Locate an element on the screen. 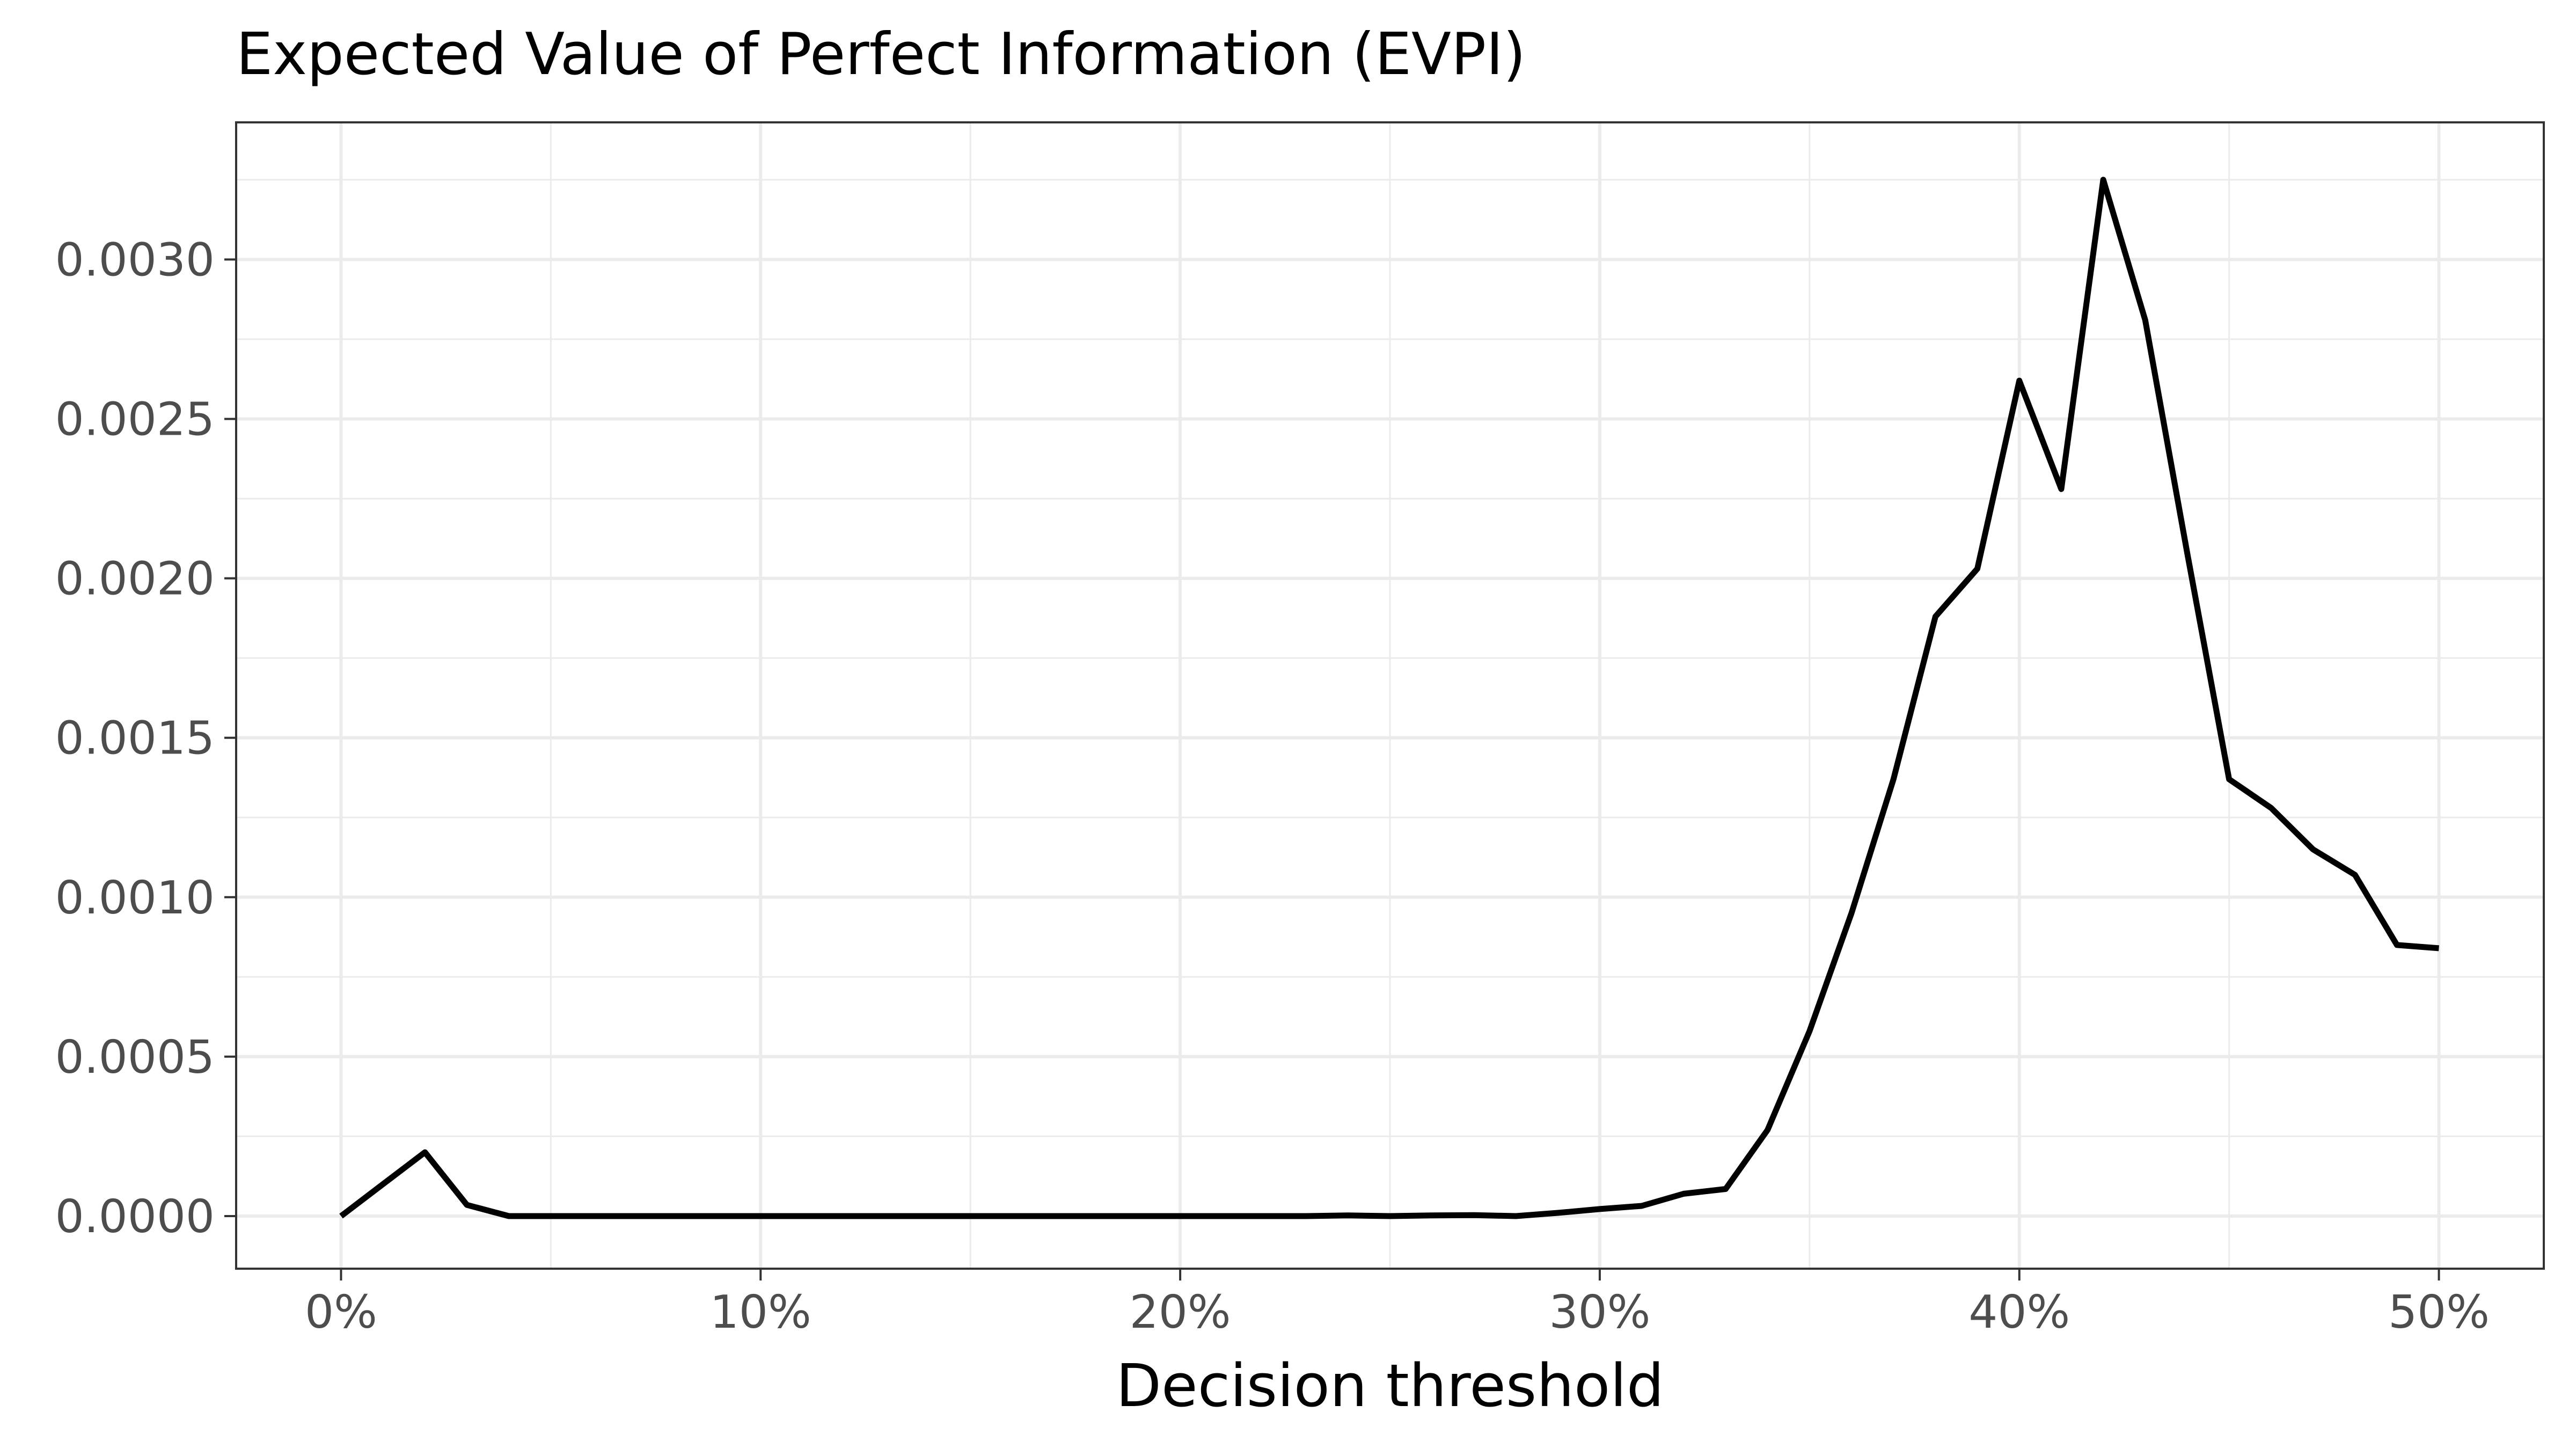 Image resolution: width=2576 pixels, height=1449 pixels. y-tick-label-0: 0.0000 is located at coordinates (135, 1216).